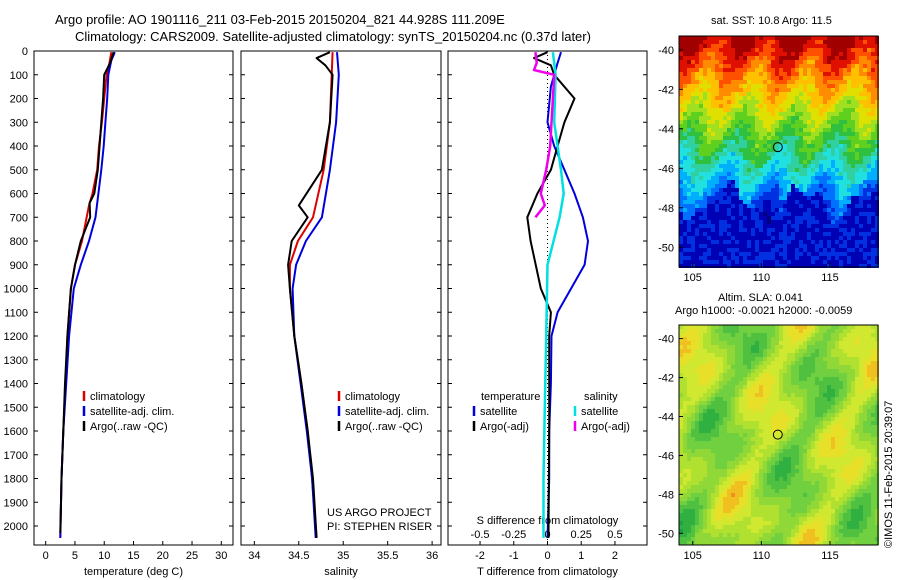  Describe the element at coordinates (513, 535) in the screenshot. I see `difference-top-tick-label: -0.25` at that location.